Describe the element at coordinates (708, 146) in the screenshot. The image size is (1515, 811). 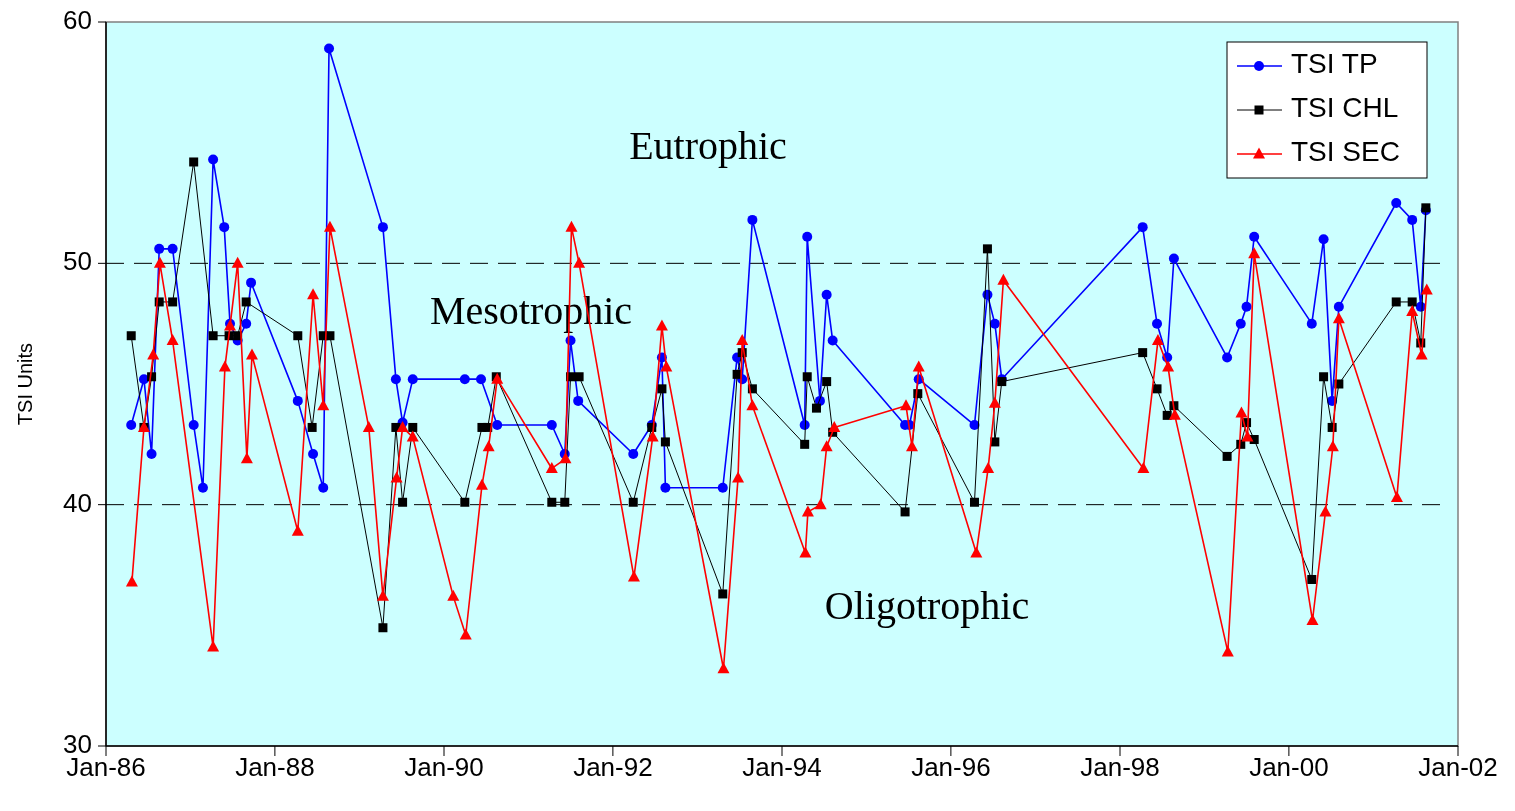
I see `annotation: Eutrophic` at that location.